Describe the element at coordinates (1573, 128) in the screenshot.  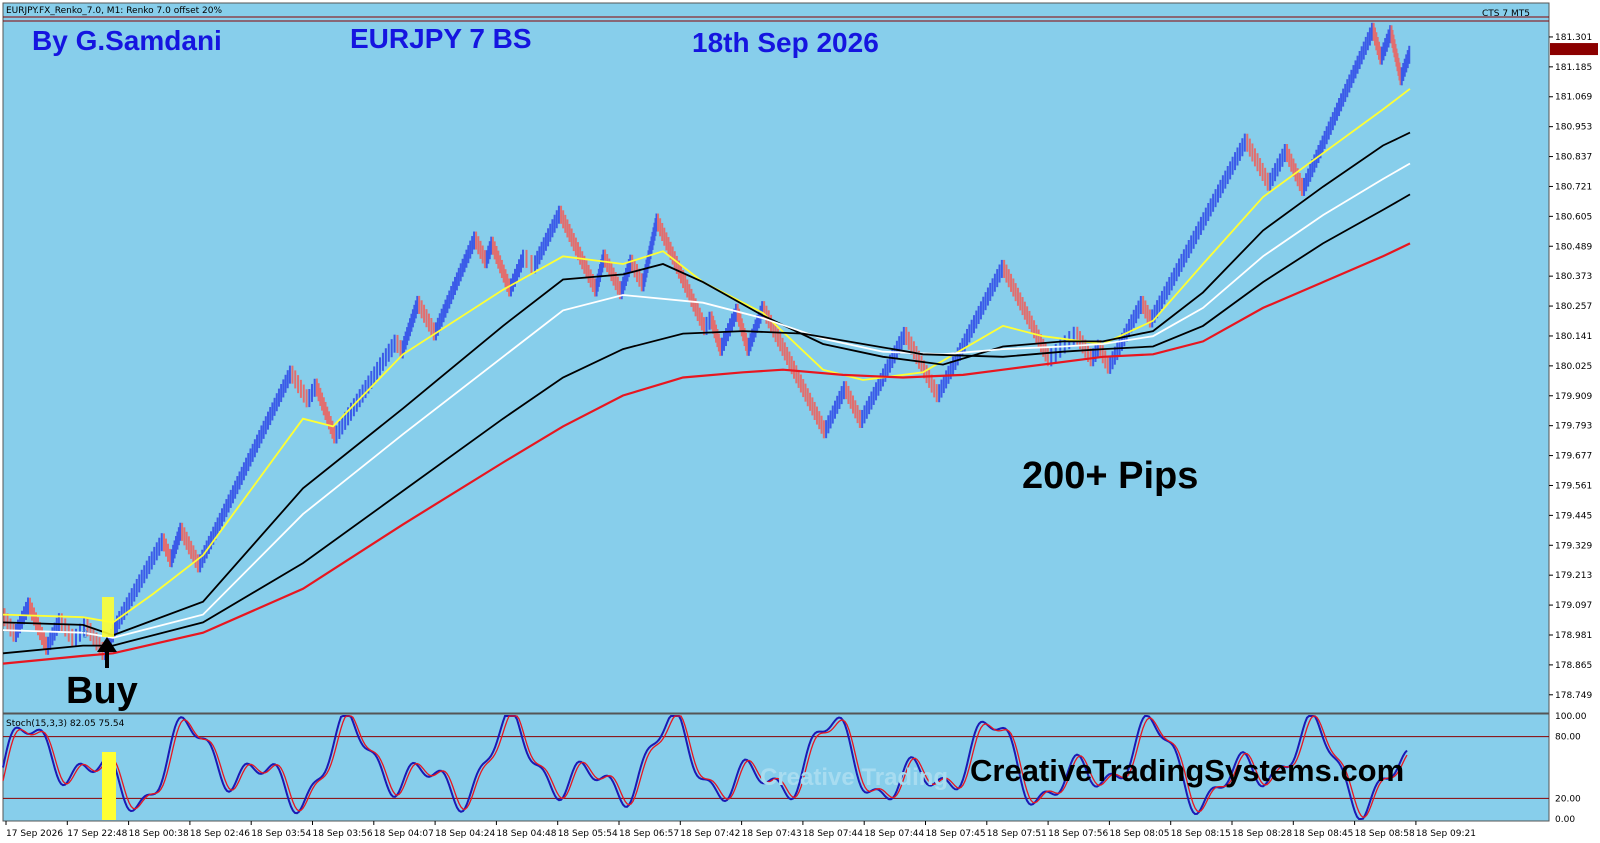
I see `price-tick-label: 180.953` at that location.